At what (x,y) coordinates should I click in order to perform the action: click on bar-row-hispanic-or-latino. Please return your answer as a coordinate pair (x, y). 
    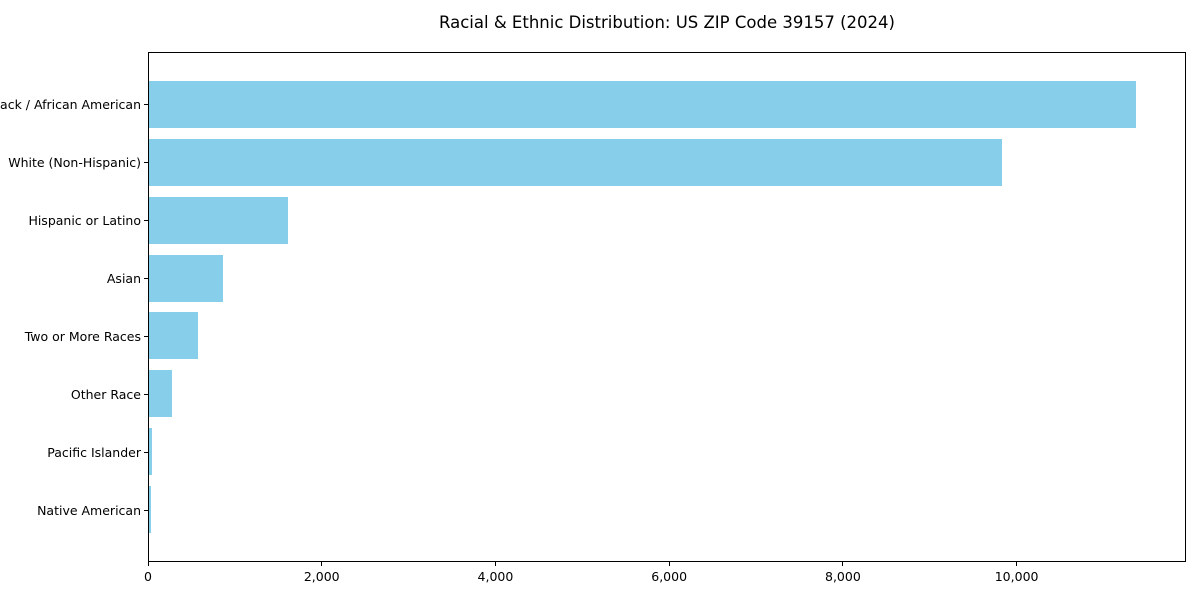
    Looking at the image, I should click on (667, 221).